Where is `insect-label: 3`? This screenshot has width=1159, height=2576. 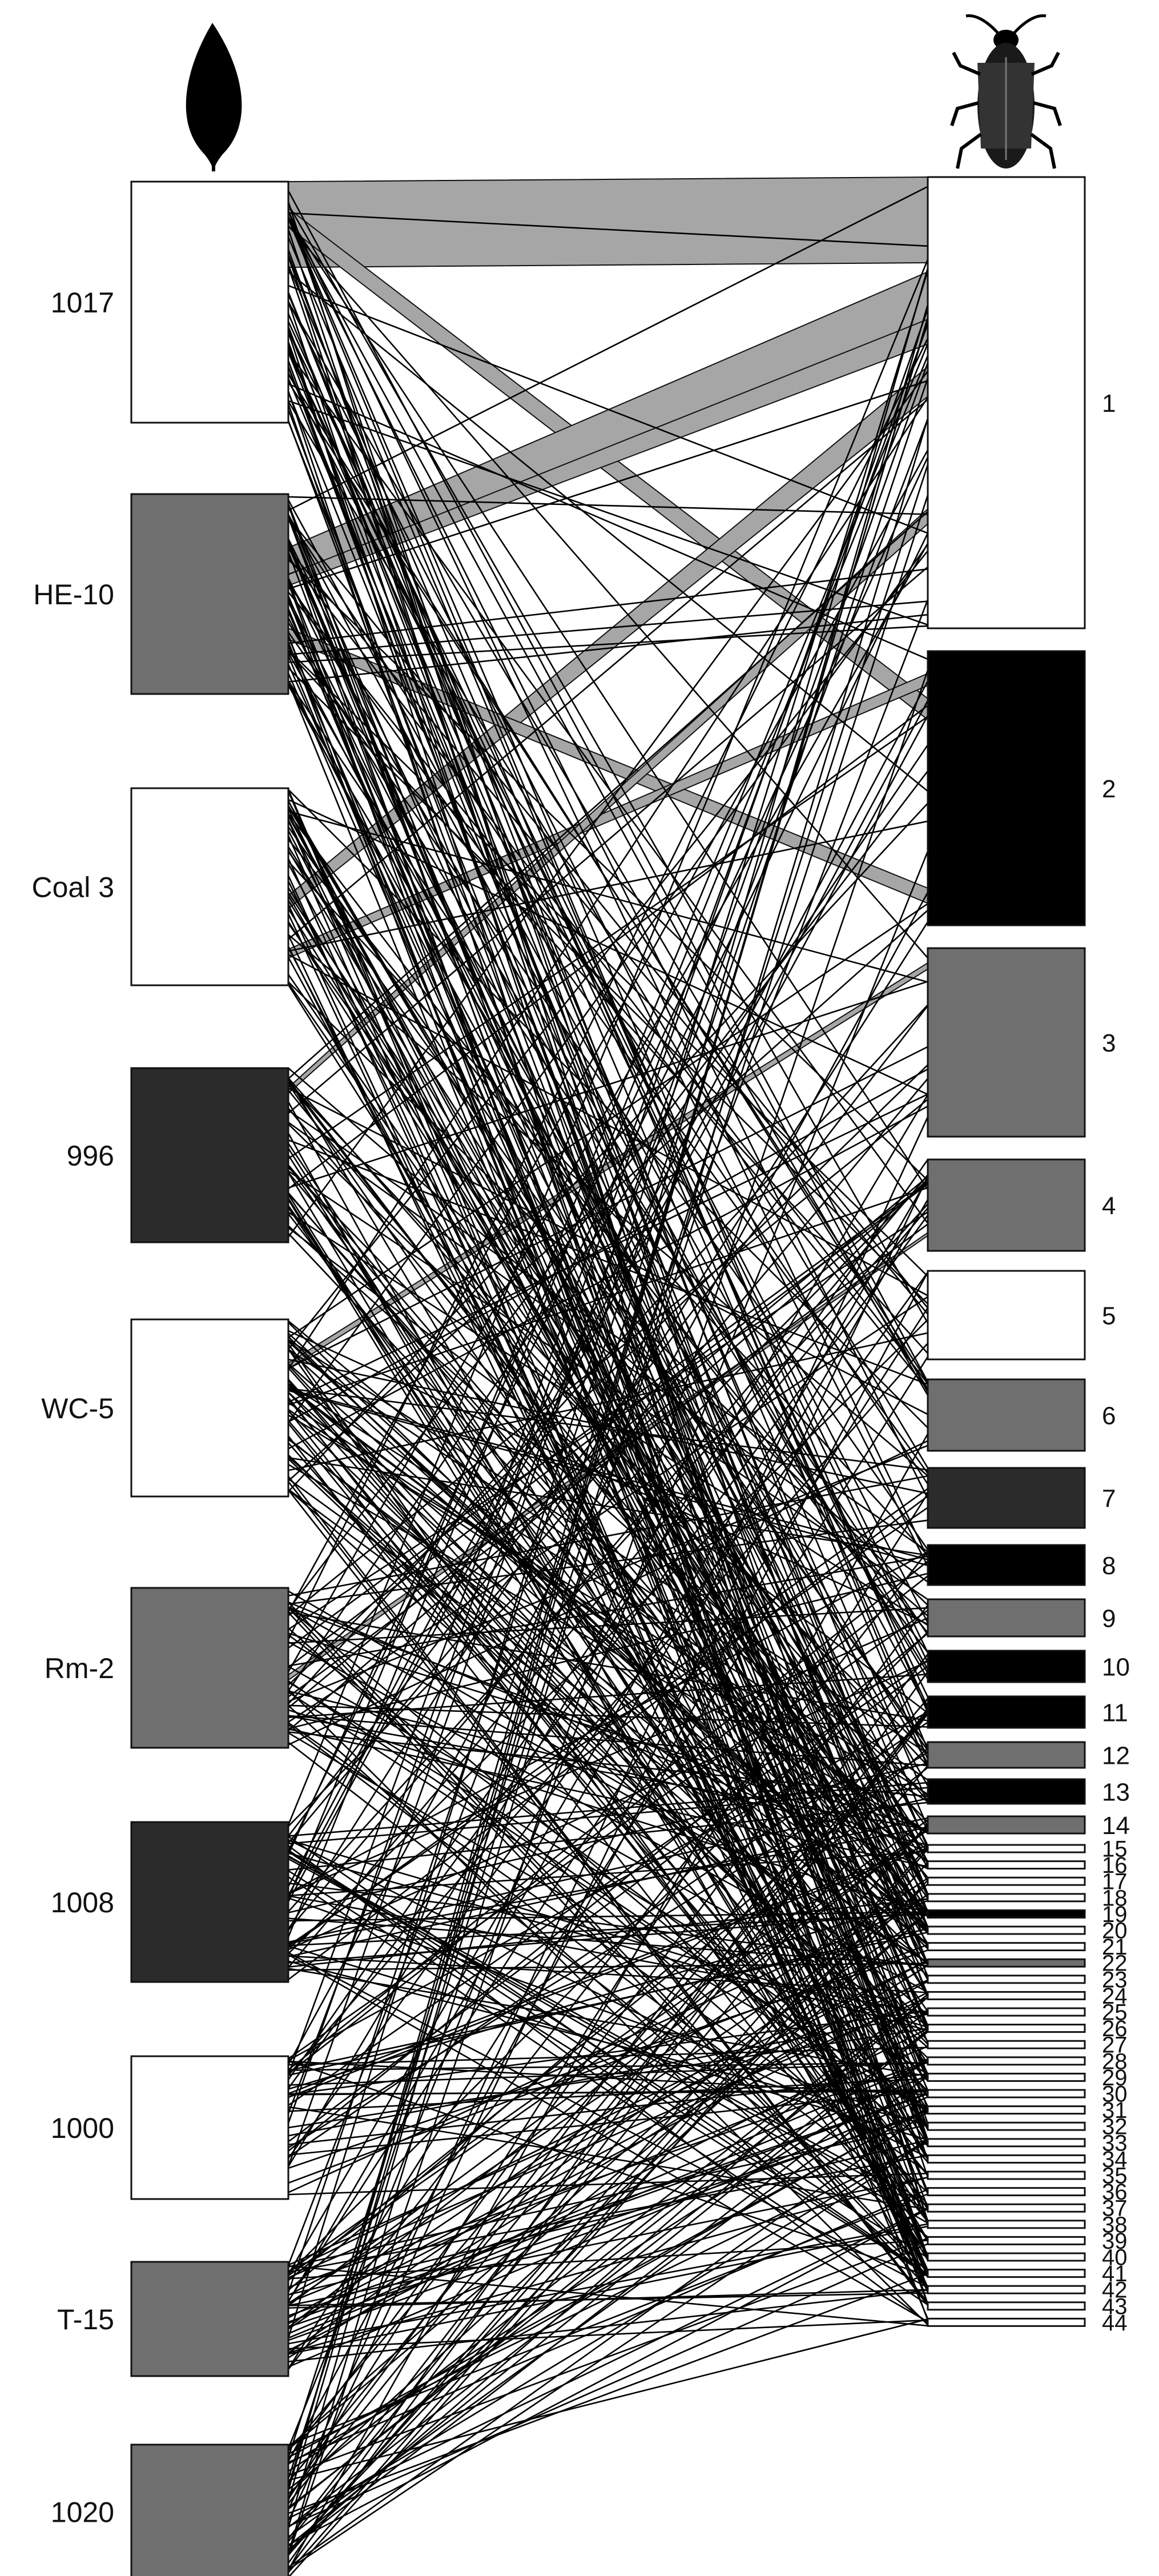
insect-label: 3 is located at coordinates (1109, 1043).